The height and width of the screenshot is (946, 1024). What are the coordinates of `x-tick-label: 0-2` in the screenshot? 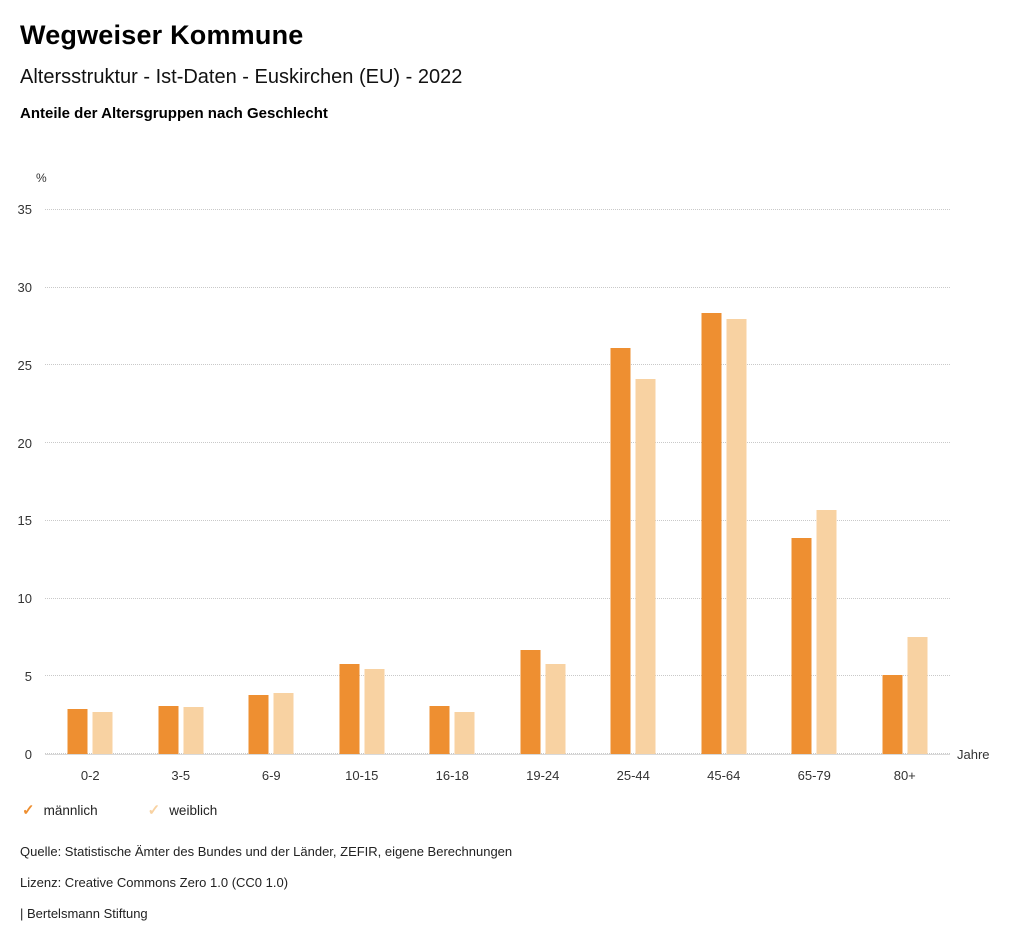 It's located at (90, 775).